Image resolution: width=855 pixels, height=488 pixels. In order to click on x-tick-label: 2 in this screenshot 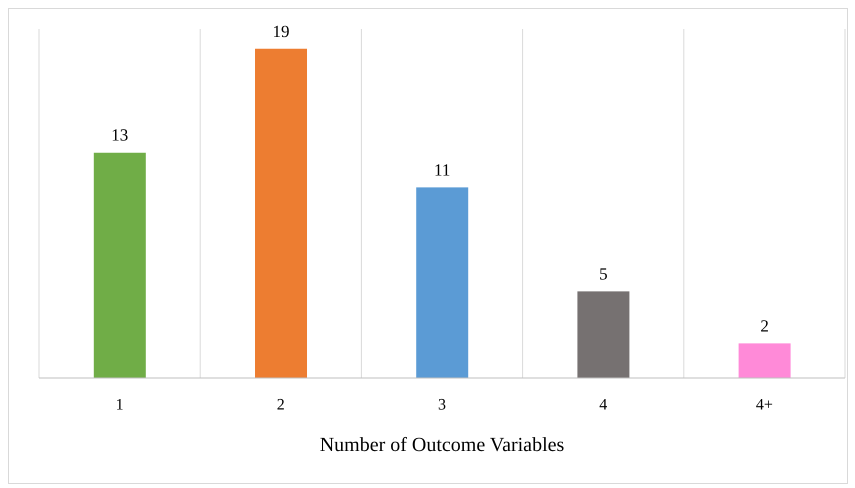, I will do `click(280, 405)`.